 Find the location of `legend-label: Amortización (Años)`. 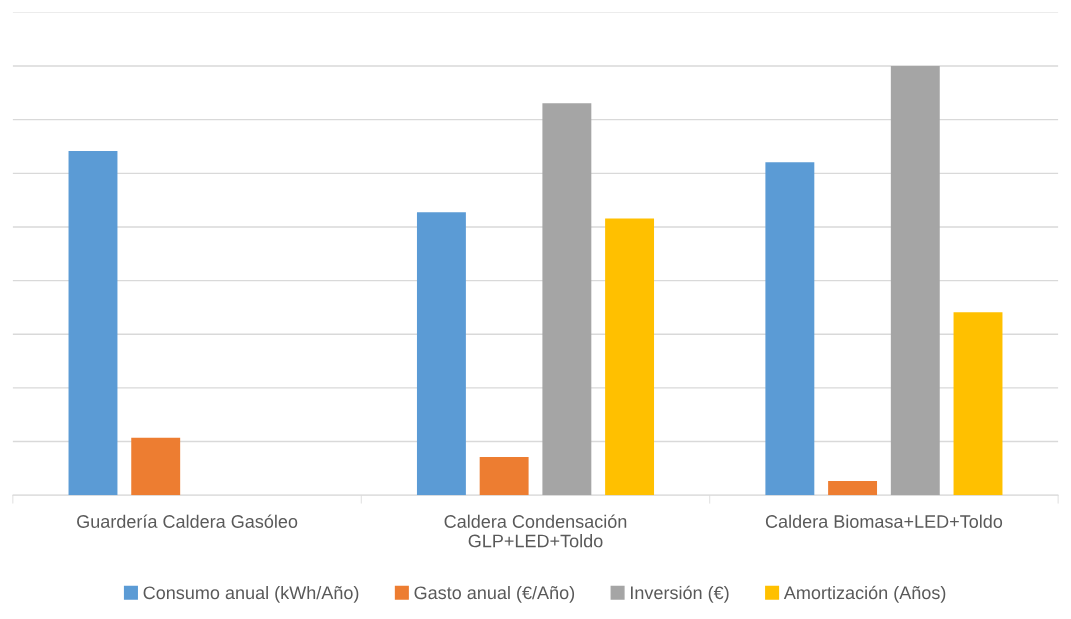

legend-label: Amortización (Años) is located at coordinates (864, 594).